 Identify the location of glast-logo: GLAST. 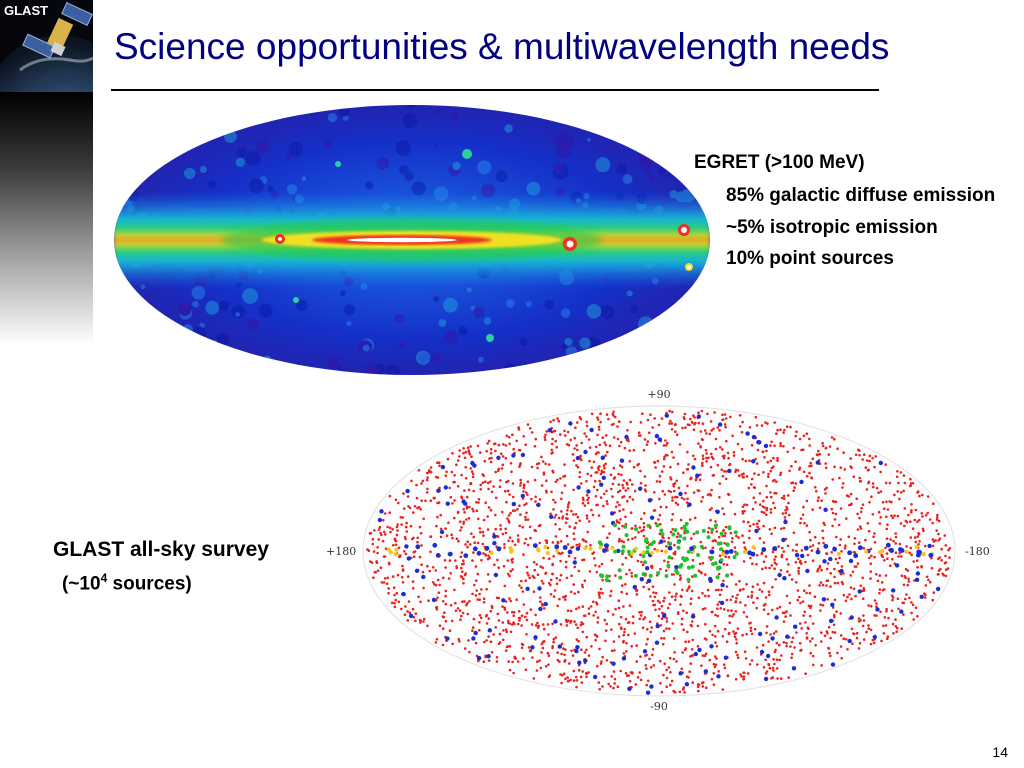
(46, 46).